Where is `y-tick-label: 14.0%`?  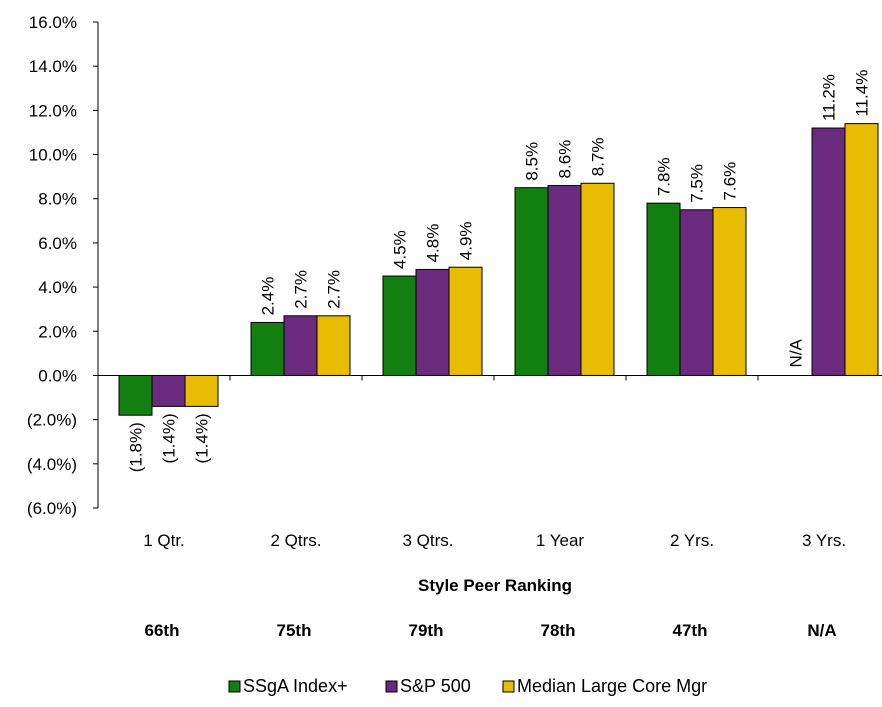 y-tick-label: 14.0% is located at coordinates (53, 66).